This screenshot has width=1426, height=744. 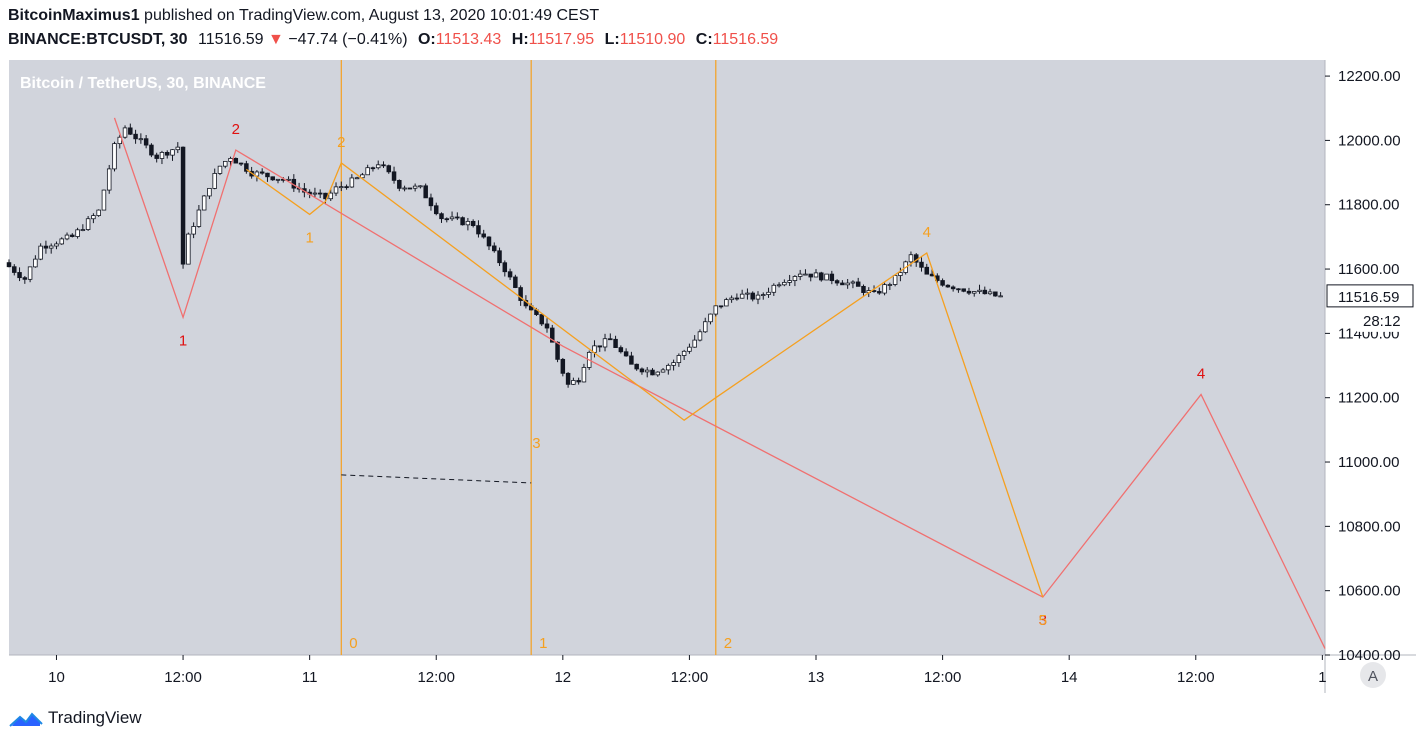 What do you see at coordinates (704, 39) in the screenshot?
I see `close-label: C:` at bounding box center [704, 39].